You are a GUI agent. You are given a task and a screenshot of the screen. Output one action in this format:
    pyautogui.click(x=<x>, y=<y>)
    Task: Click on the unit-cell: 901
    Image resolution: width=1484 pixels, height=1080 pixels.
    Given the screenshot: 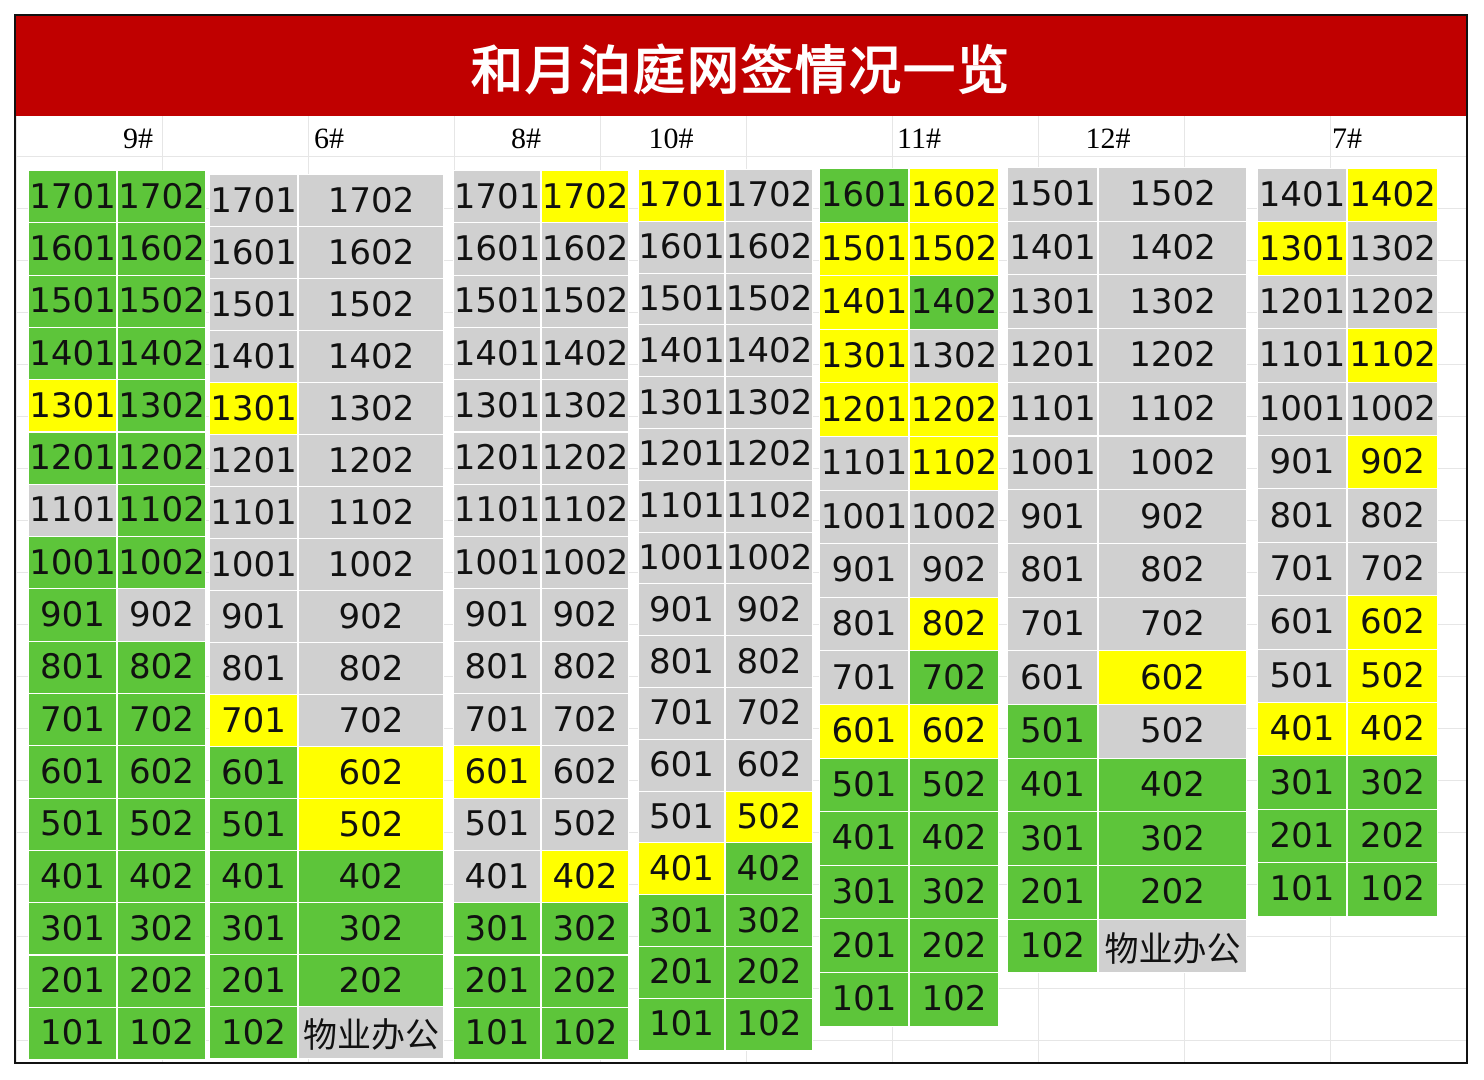 What is the action you would take?
    pyautogui.click(x=1302, y=462)
    